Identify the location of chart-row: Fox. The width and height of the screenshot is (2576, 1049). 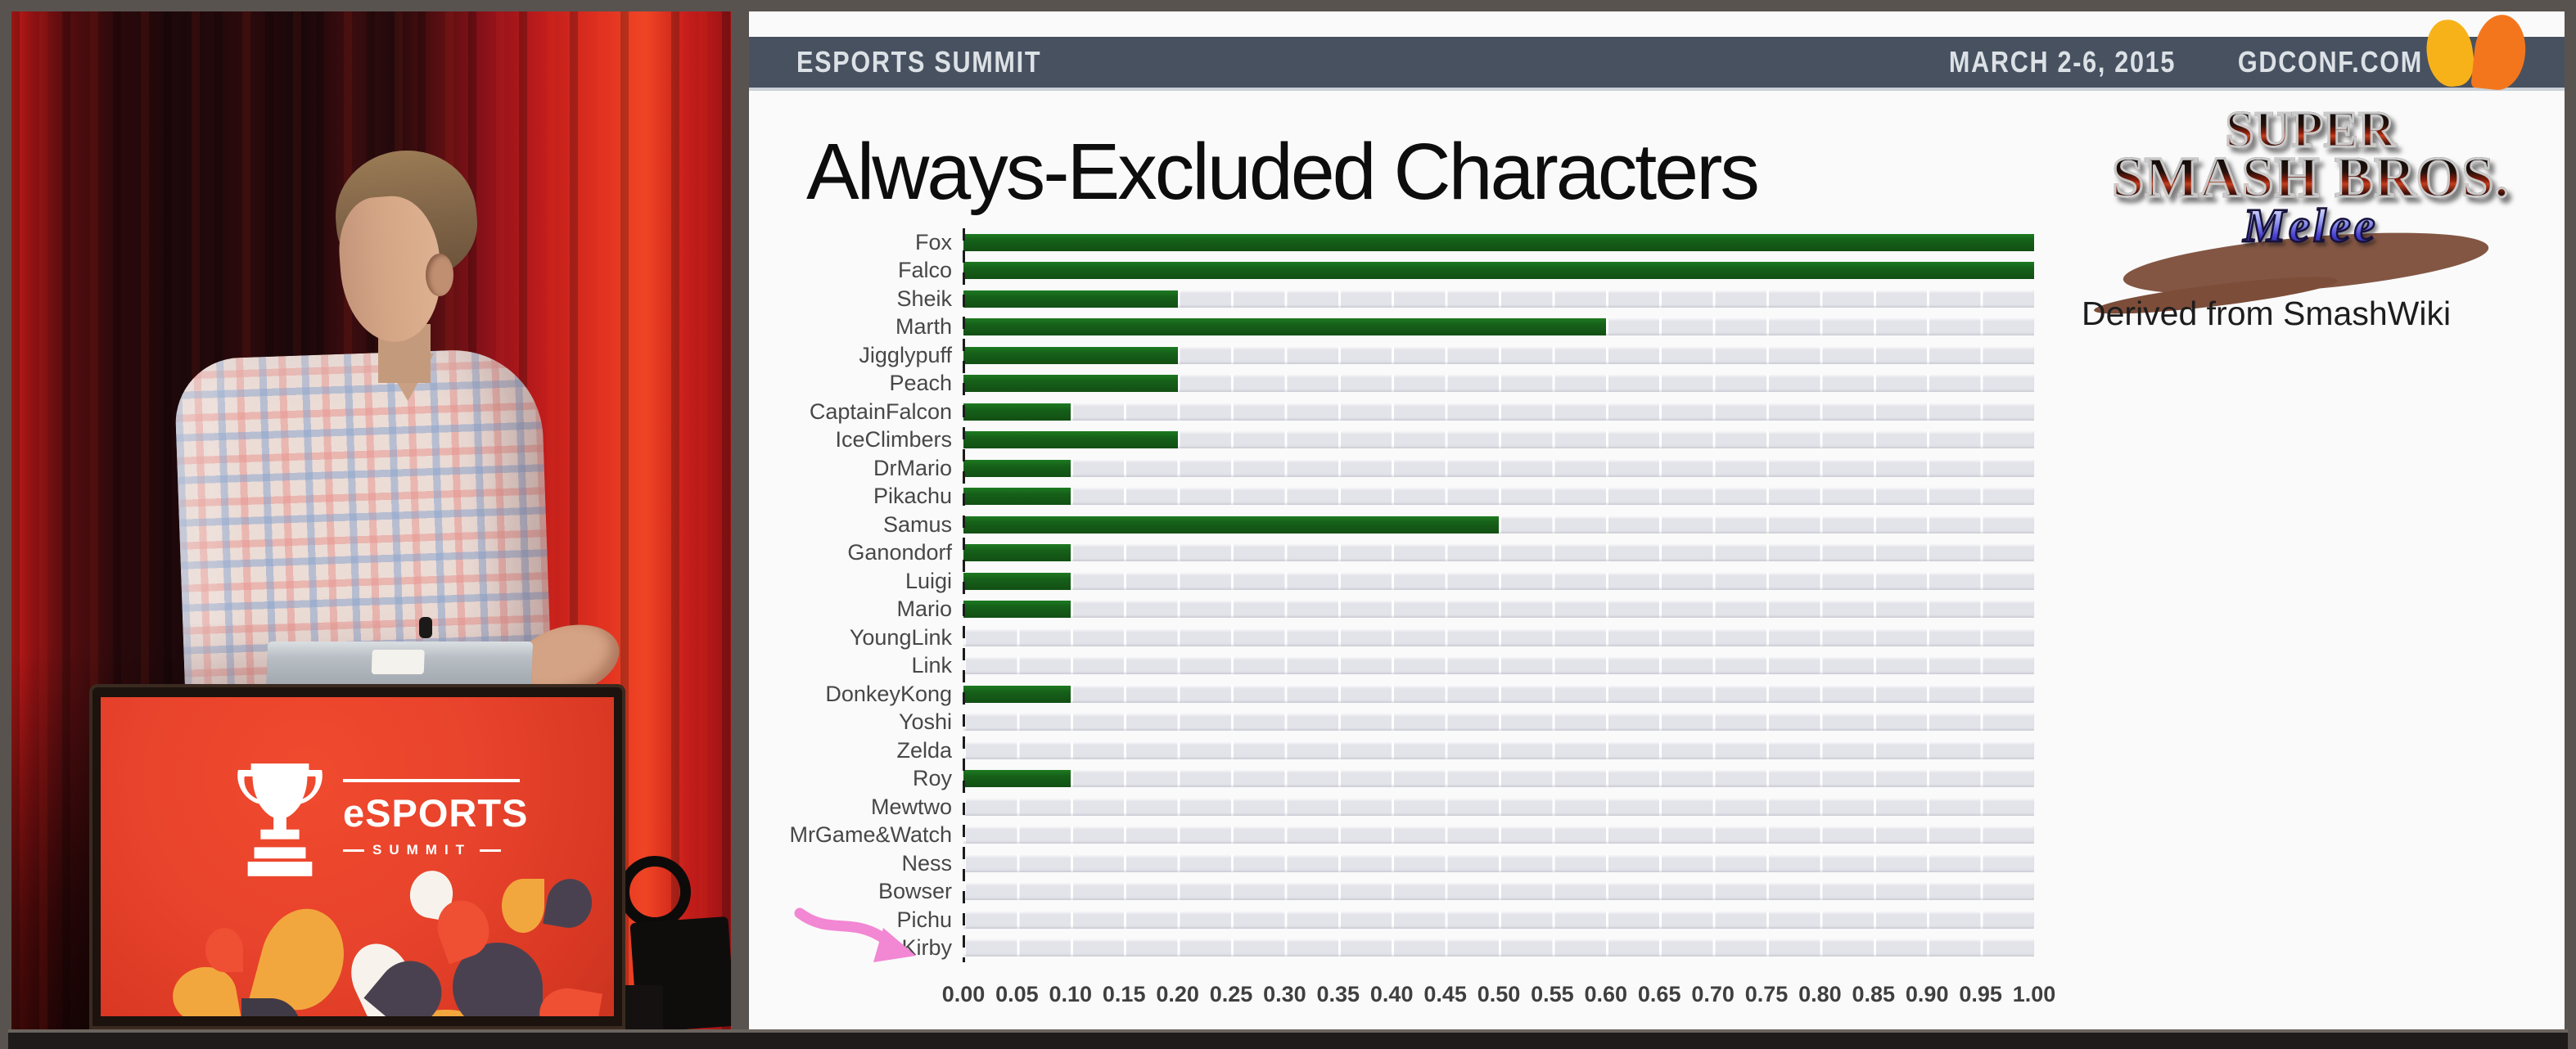
(1404, 242).